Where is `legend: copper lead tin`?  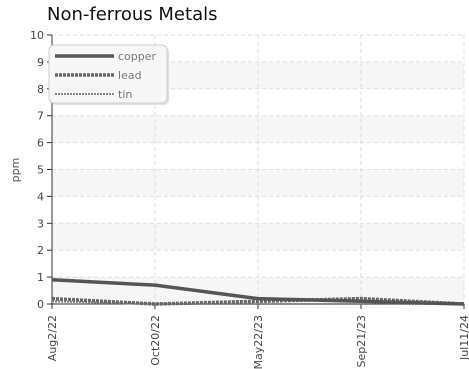
legend: copper lead tin is located at coordinates (108, 74).